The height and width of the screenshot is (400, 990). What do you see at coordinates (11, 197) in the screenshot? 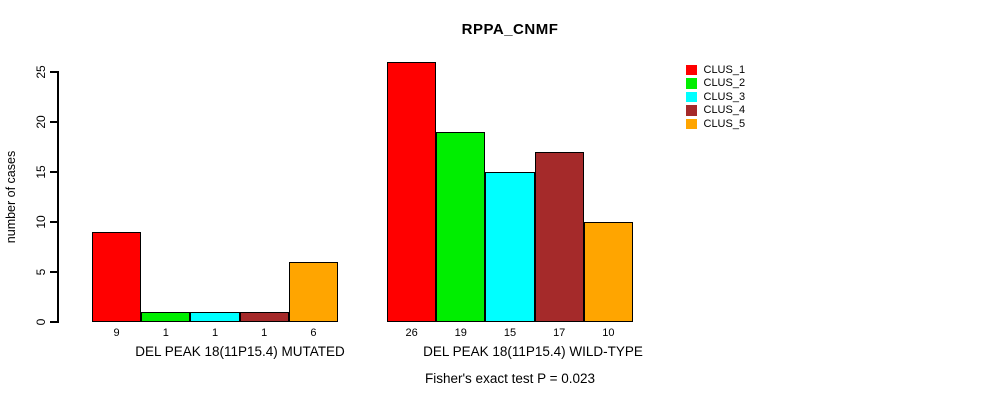
I see `y-axis-title: number of cases` at bounding box center [11, 197].